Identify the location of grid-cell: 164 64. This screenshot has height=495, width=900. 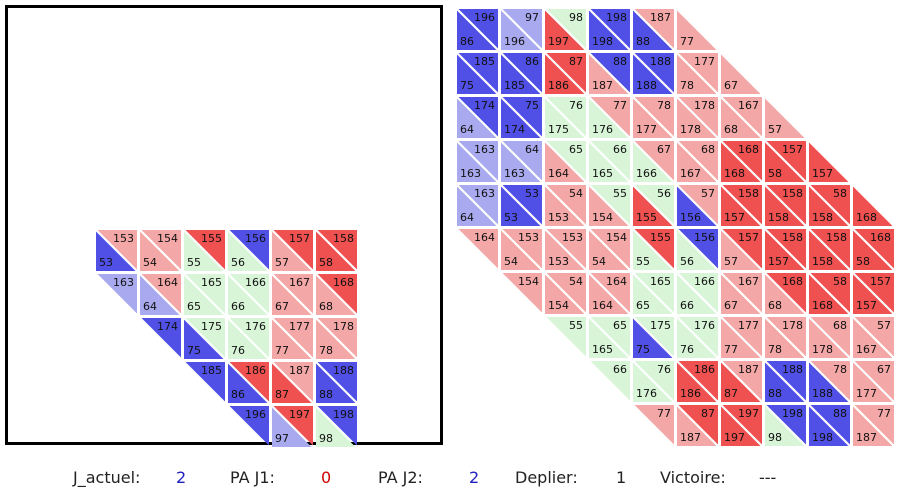
(160, 294).